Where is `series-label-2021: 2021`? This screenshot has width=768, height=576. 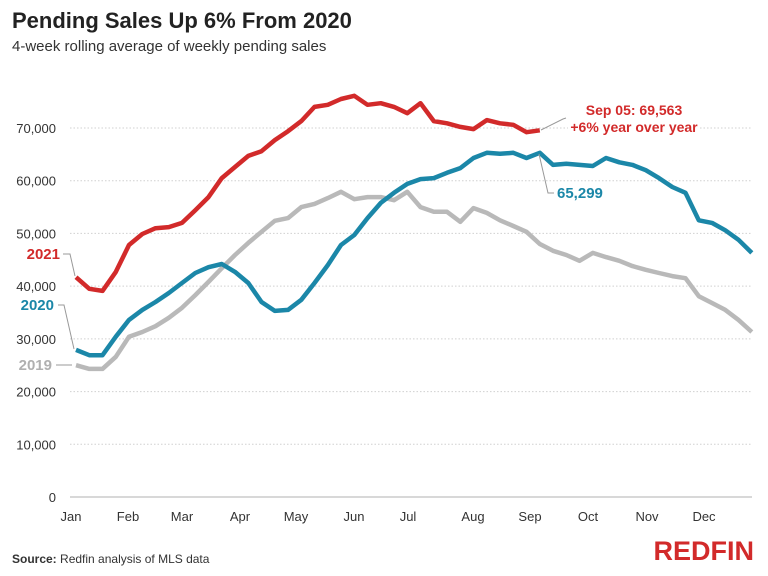
series-label-2021: 2021 is located at coordinates (43, 254).